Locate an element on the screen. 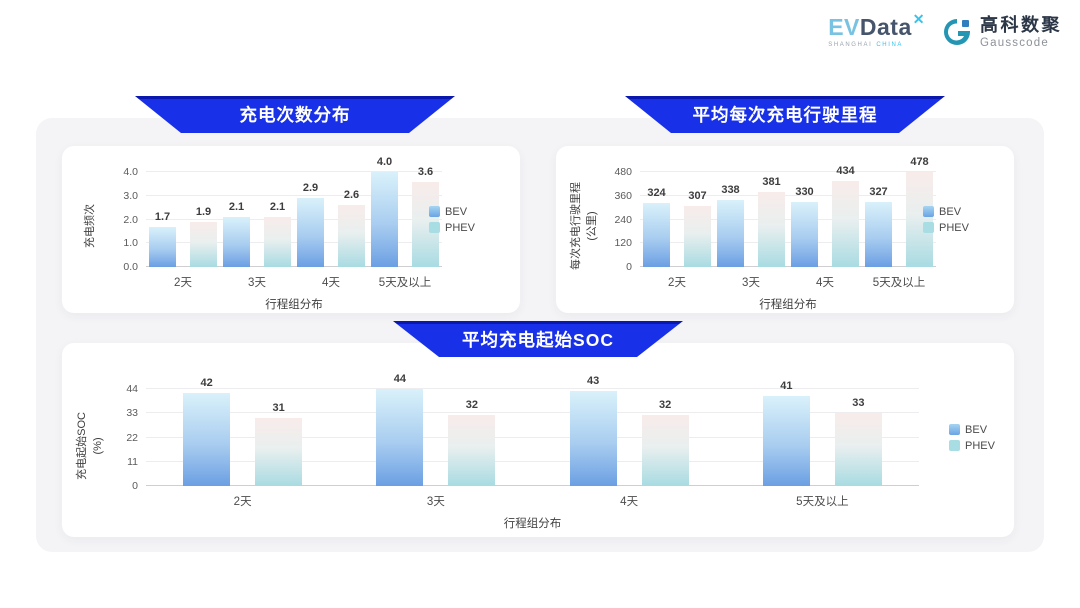 The image size is (1080, 608). y-axis-title-text: 充电起始SOC (%) is located at coordinates (90, 446).